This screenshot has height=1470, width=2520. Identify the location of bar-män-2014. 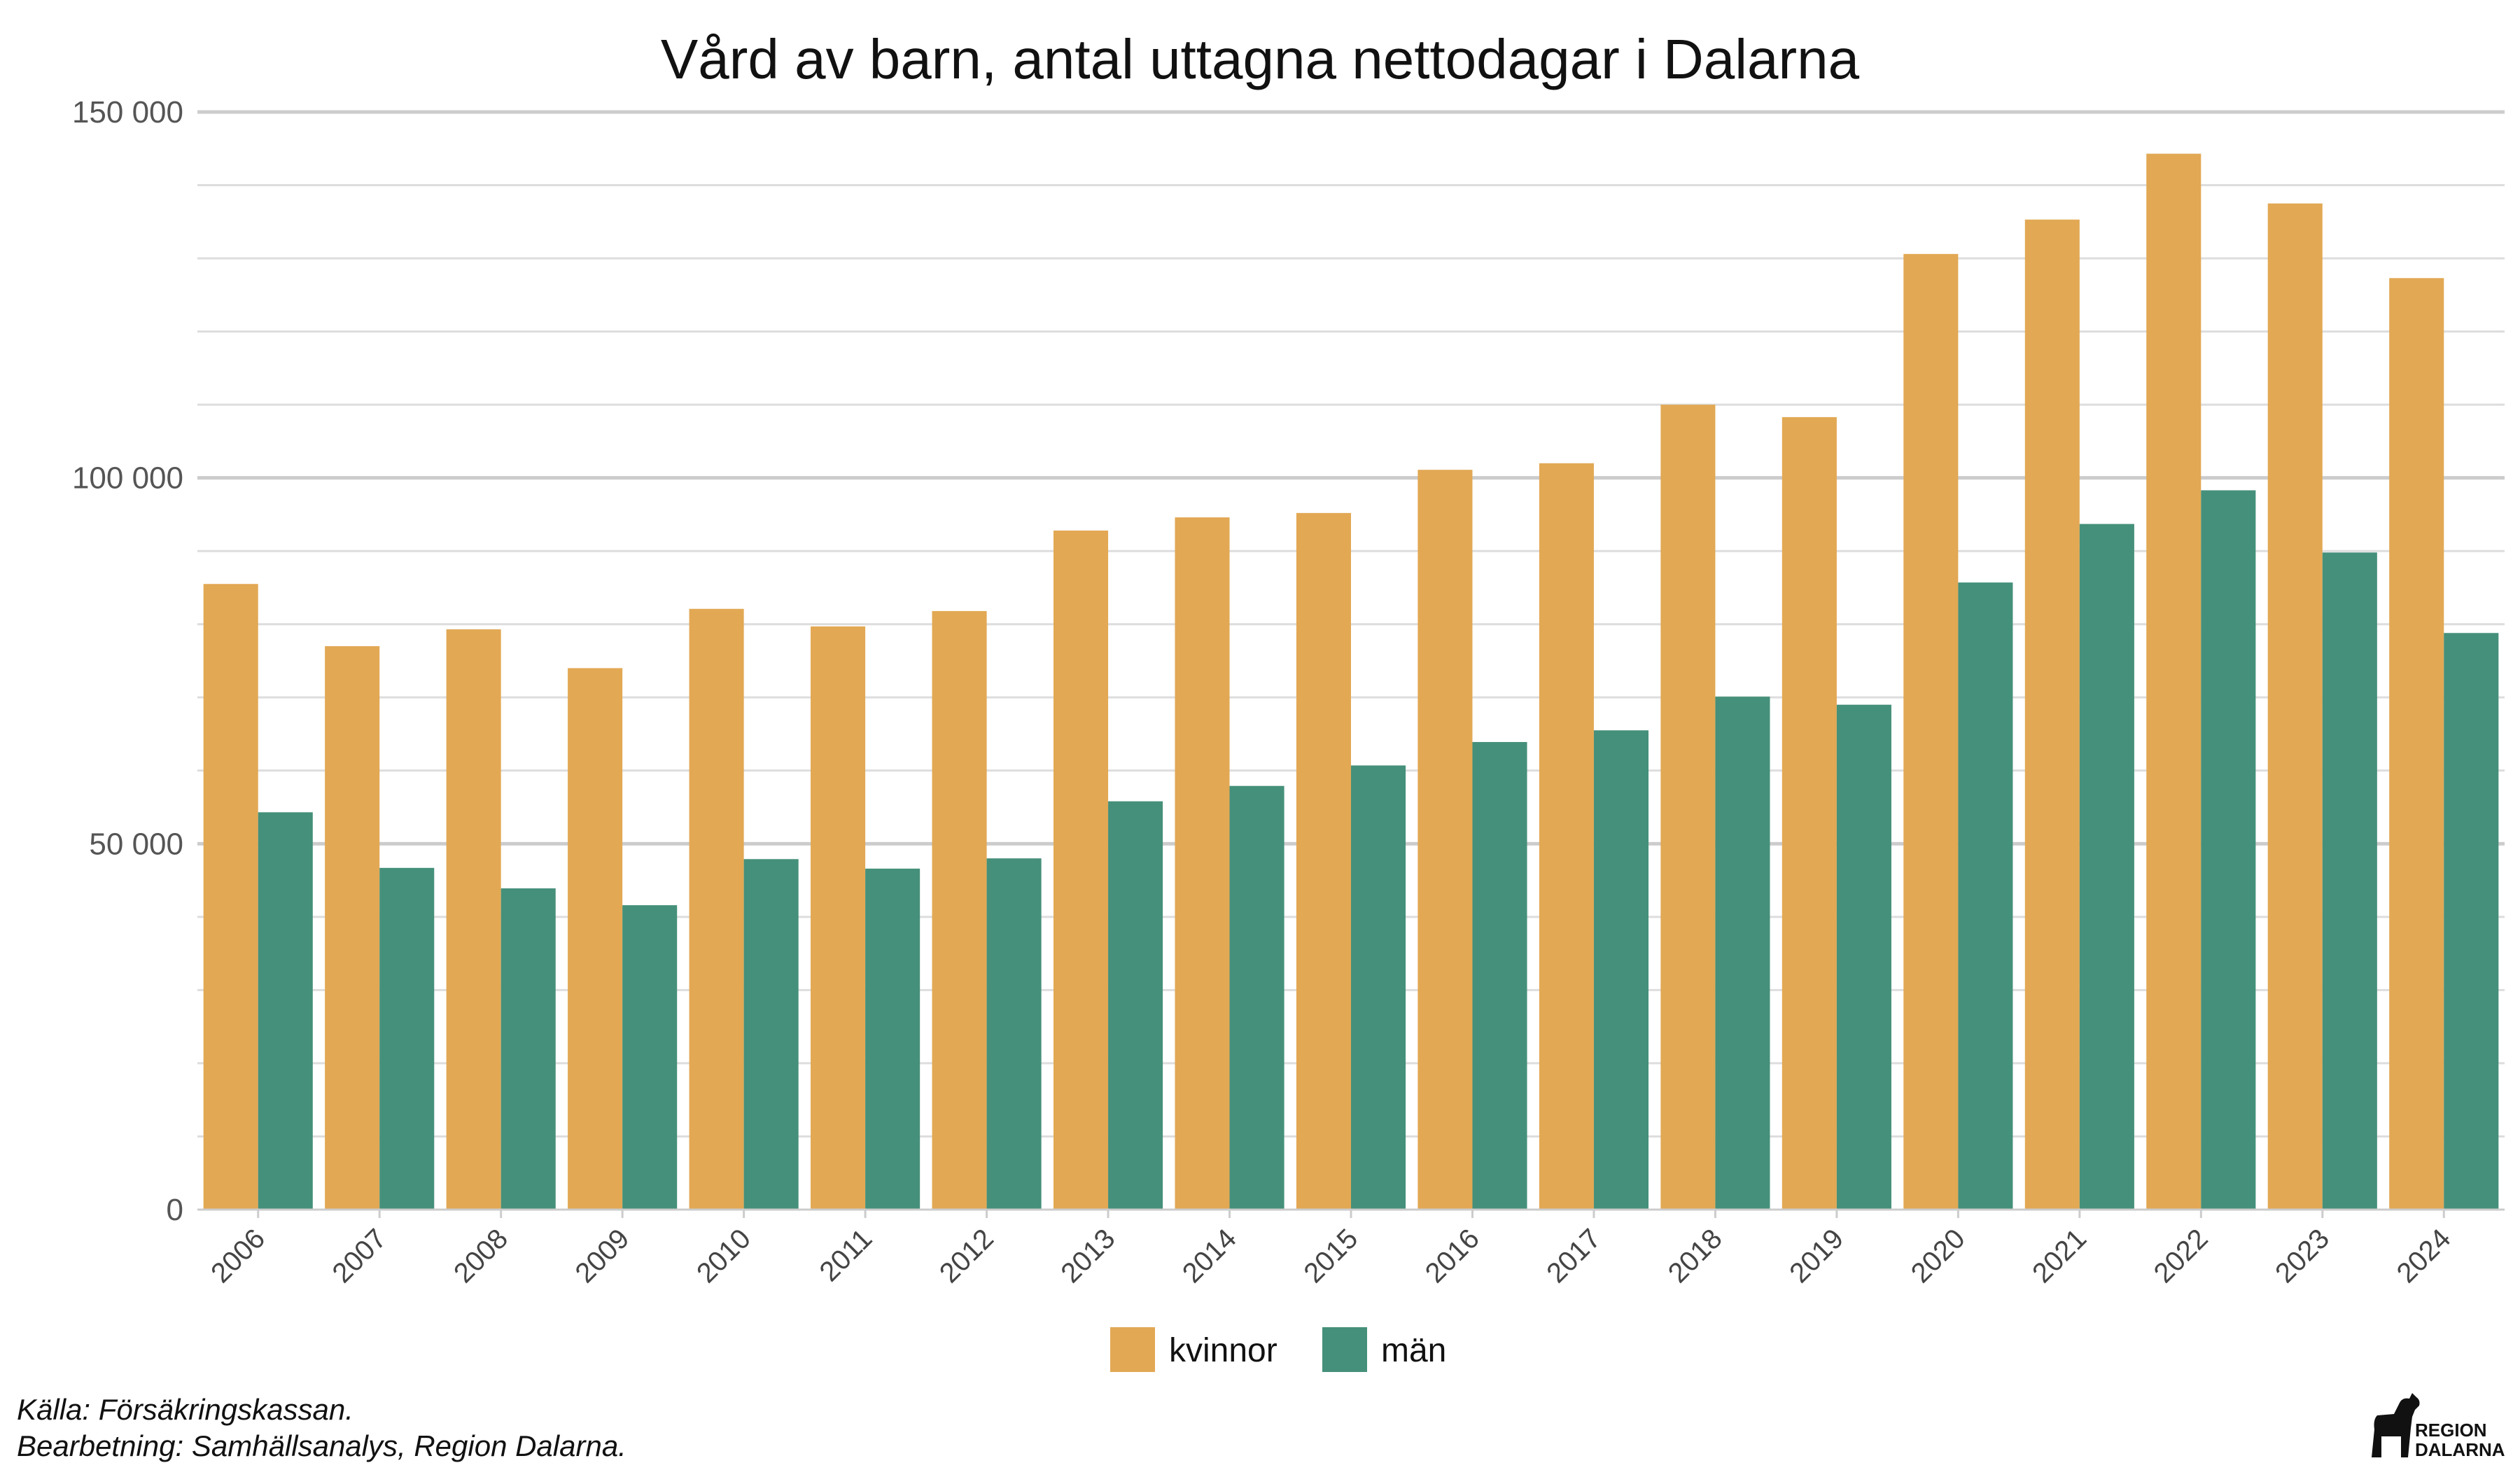
(1256, 997).